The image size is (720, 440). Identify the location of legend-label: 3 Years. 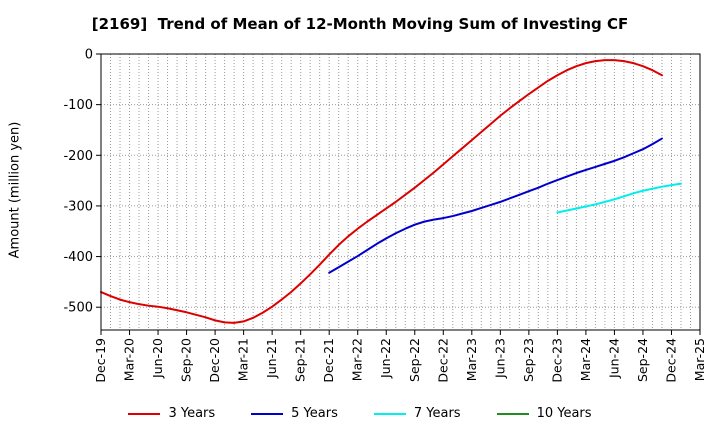
(192, 413).